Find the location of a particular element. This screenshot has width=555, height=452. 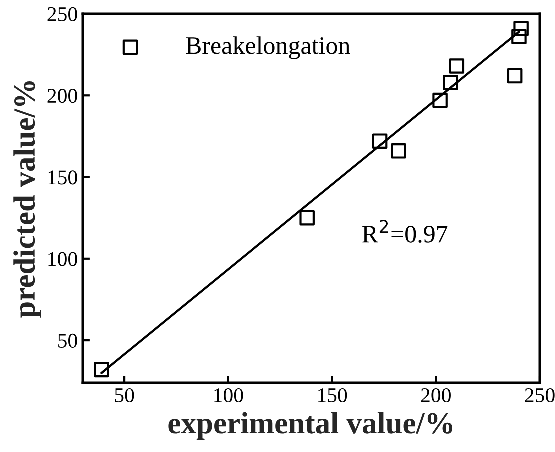

x-tick-label: 250 is located at coordinates (540, 395).